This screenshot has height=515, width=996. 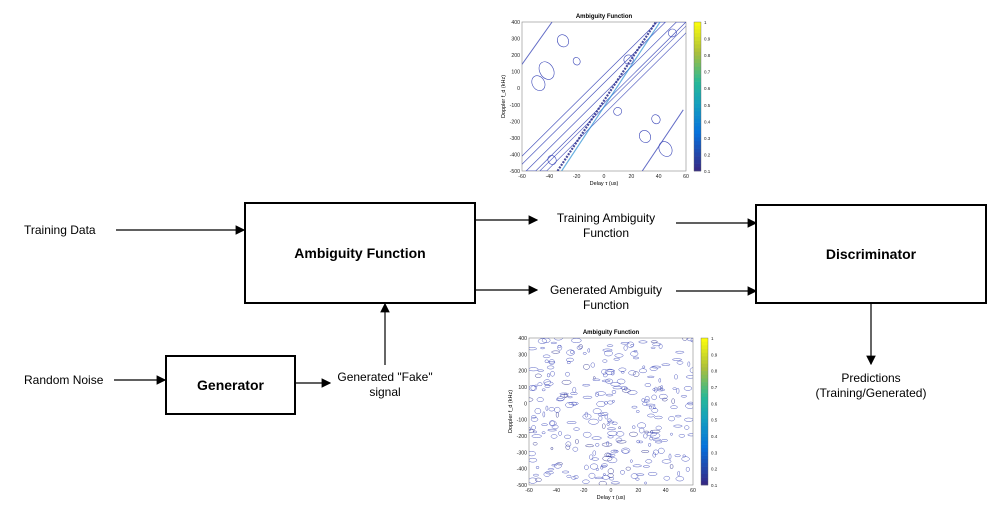 I want to click on y-tick-label: 200, so click(x=522, y=372).